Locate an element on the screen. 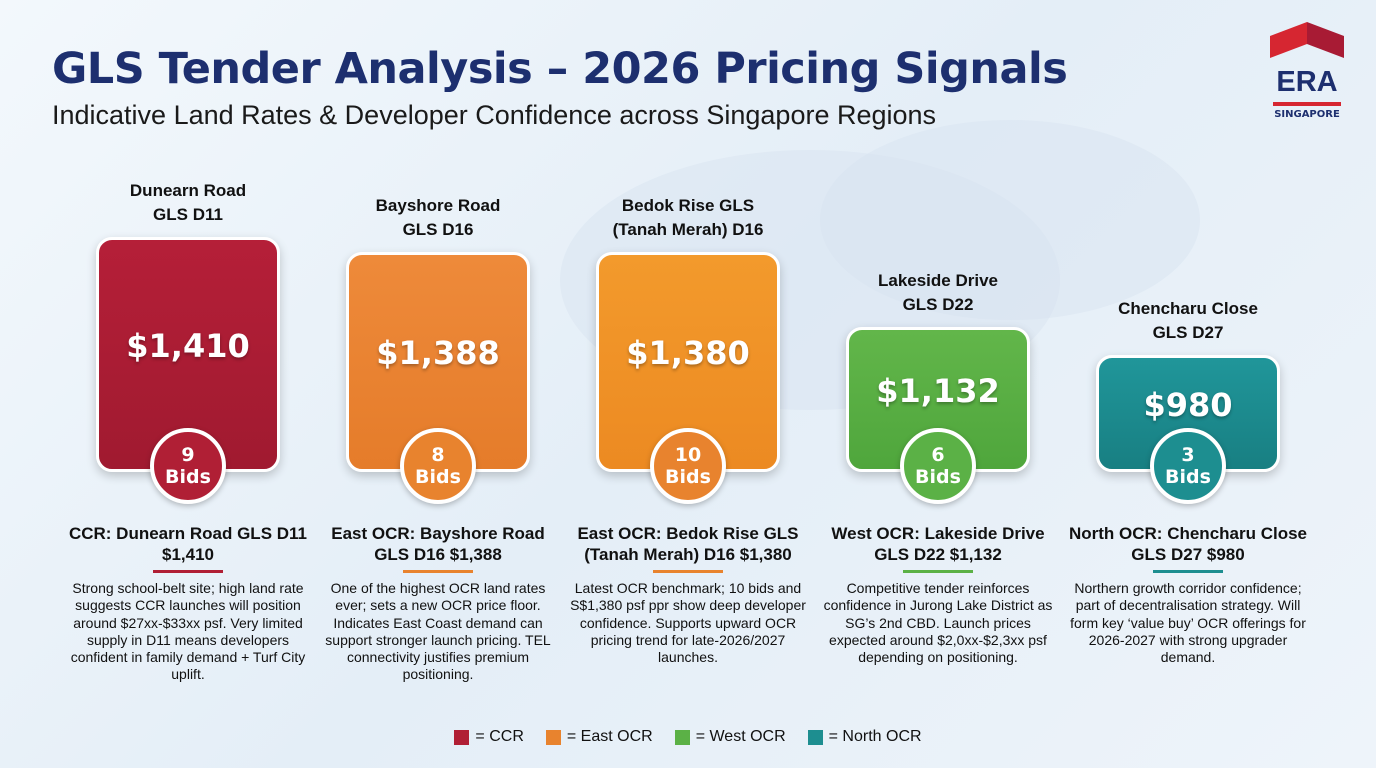  price-label: $980 is located at coordinates (1188, 404).